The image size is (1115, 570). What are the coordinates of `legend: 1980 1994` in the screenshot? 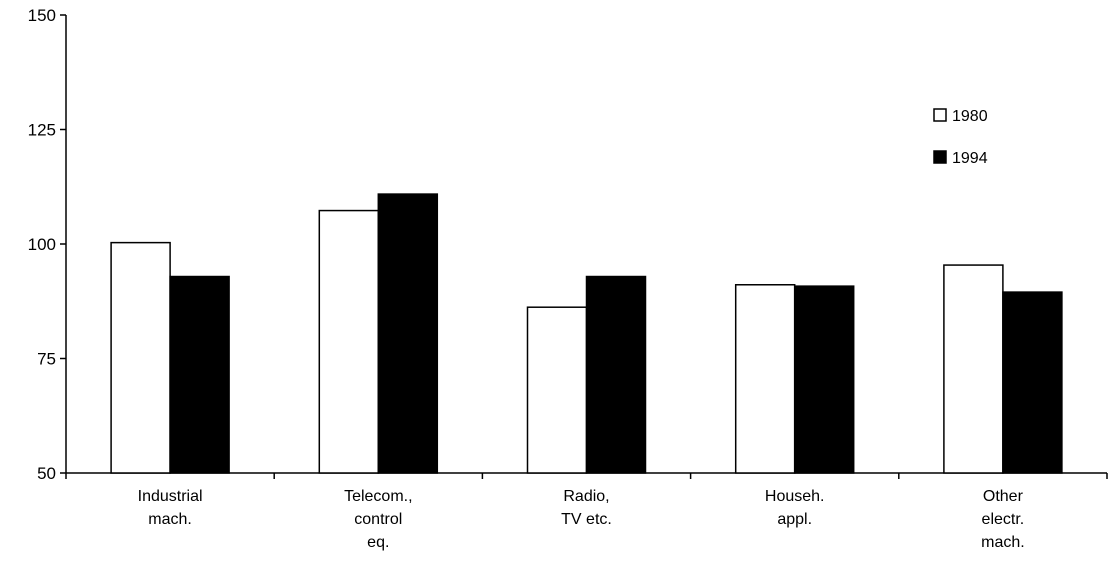 It's located at (960, 137).